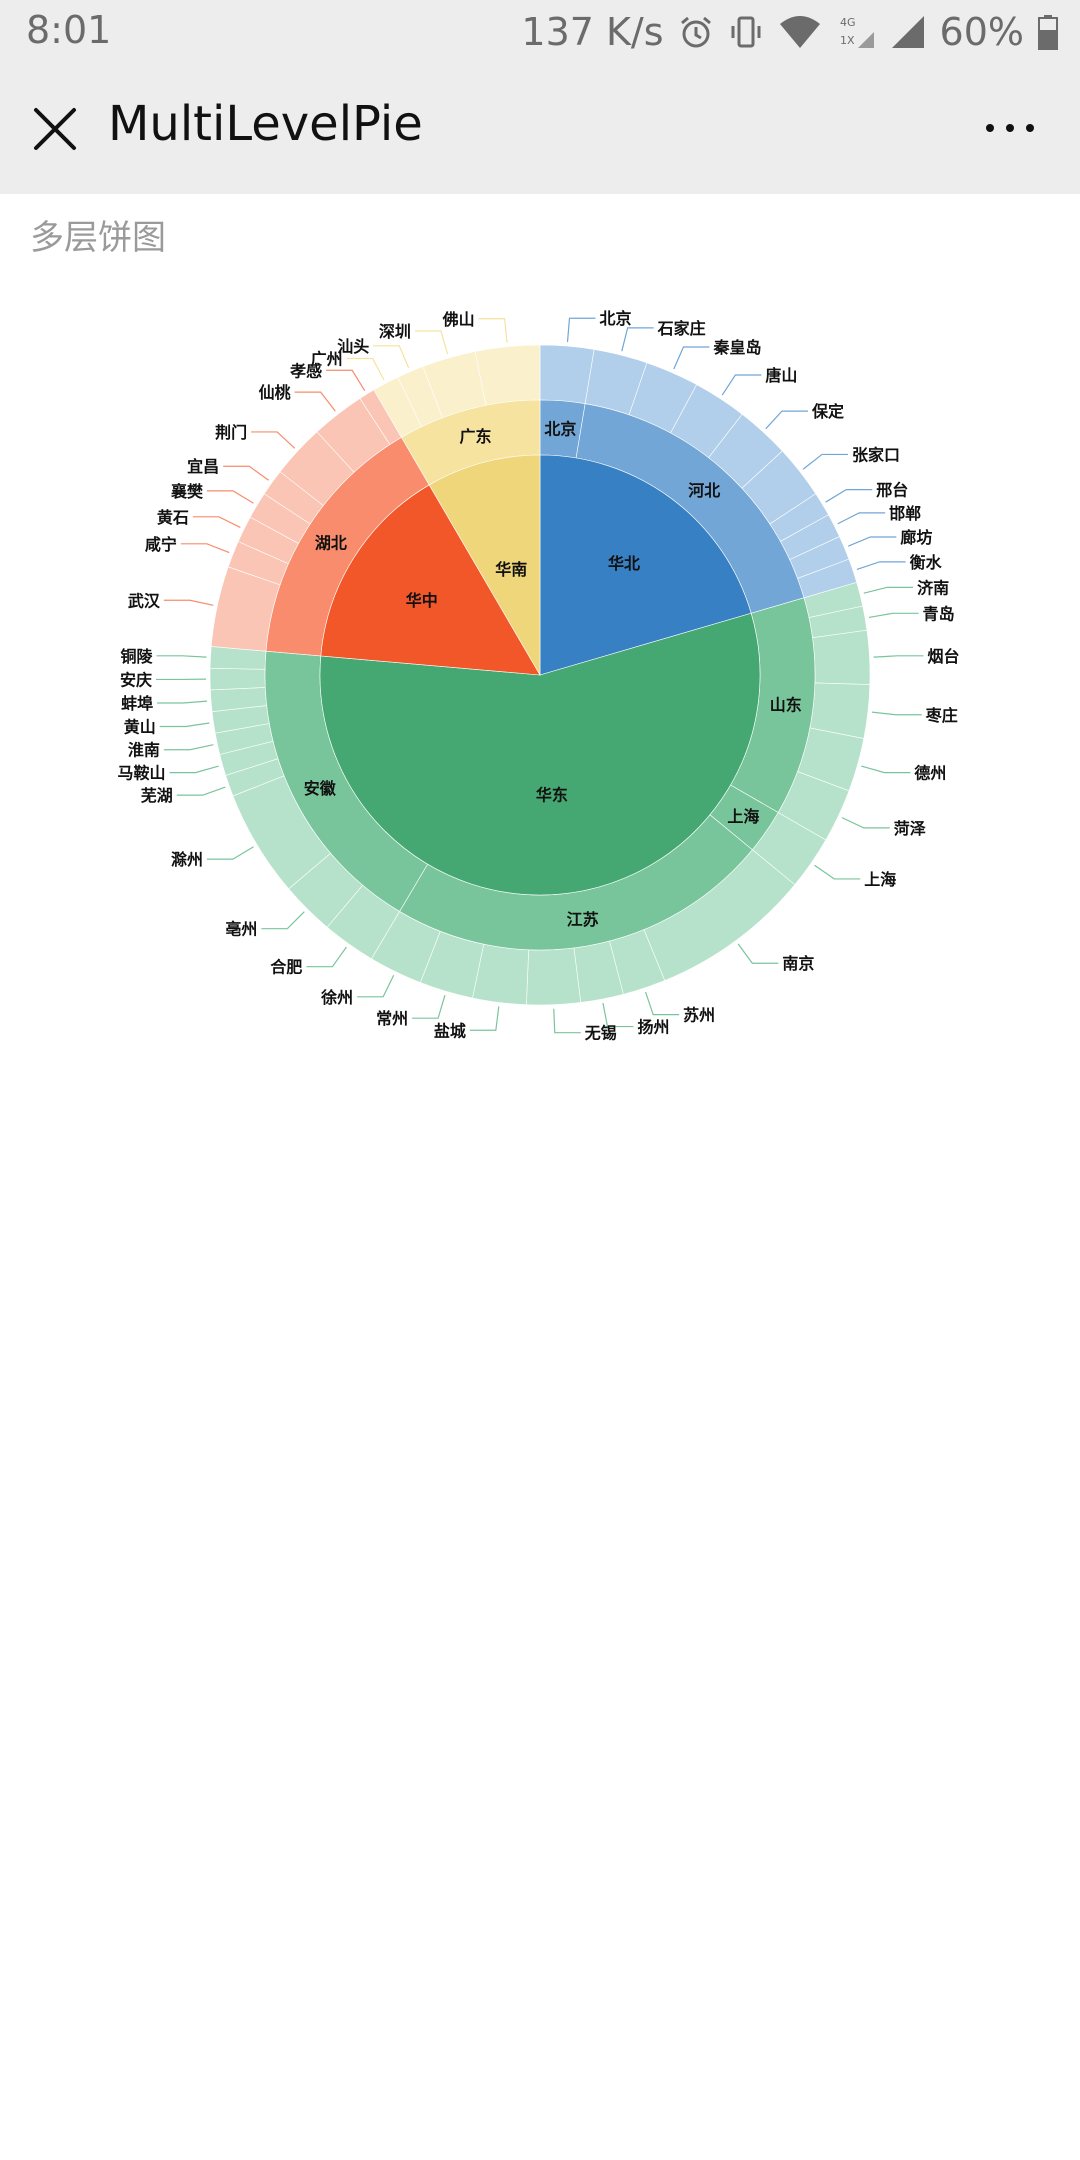  Describe the element at coordinates (422, 600) in the screenshot. I see `region-label: 华中` at that location.